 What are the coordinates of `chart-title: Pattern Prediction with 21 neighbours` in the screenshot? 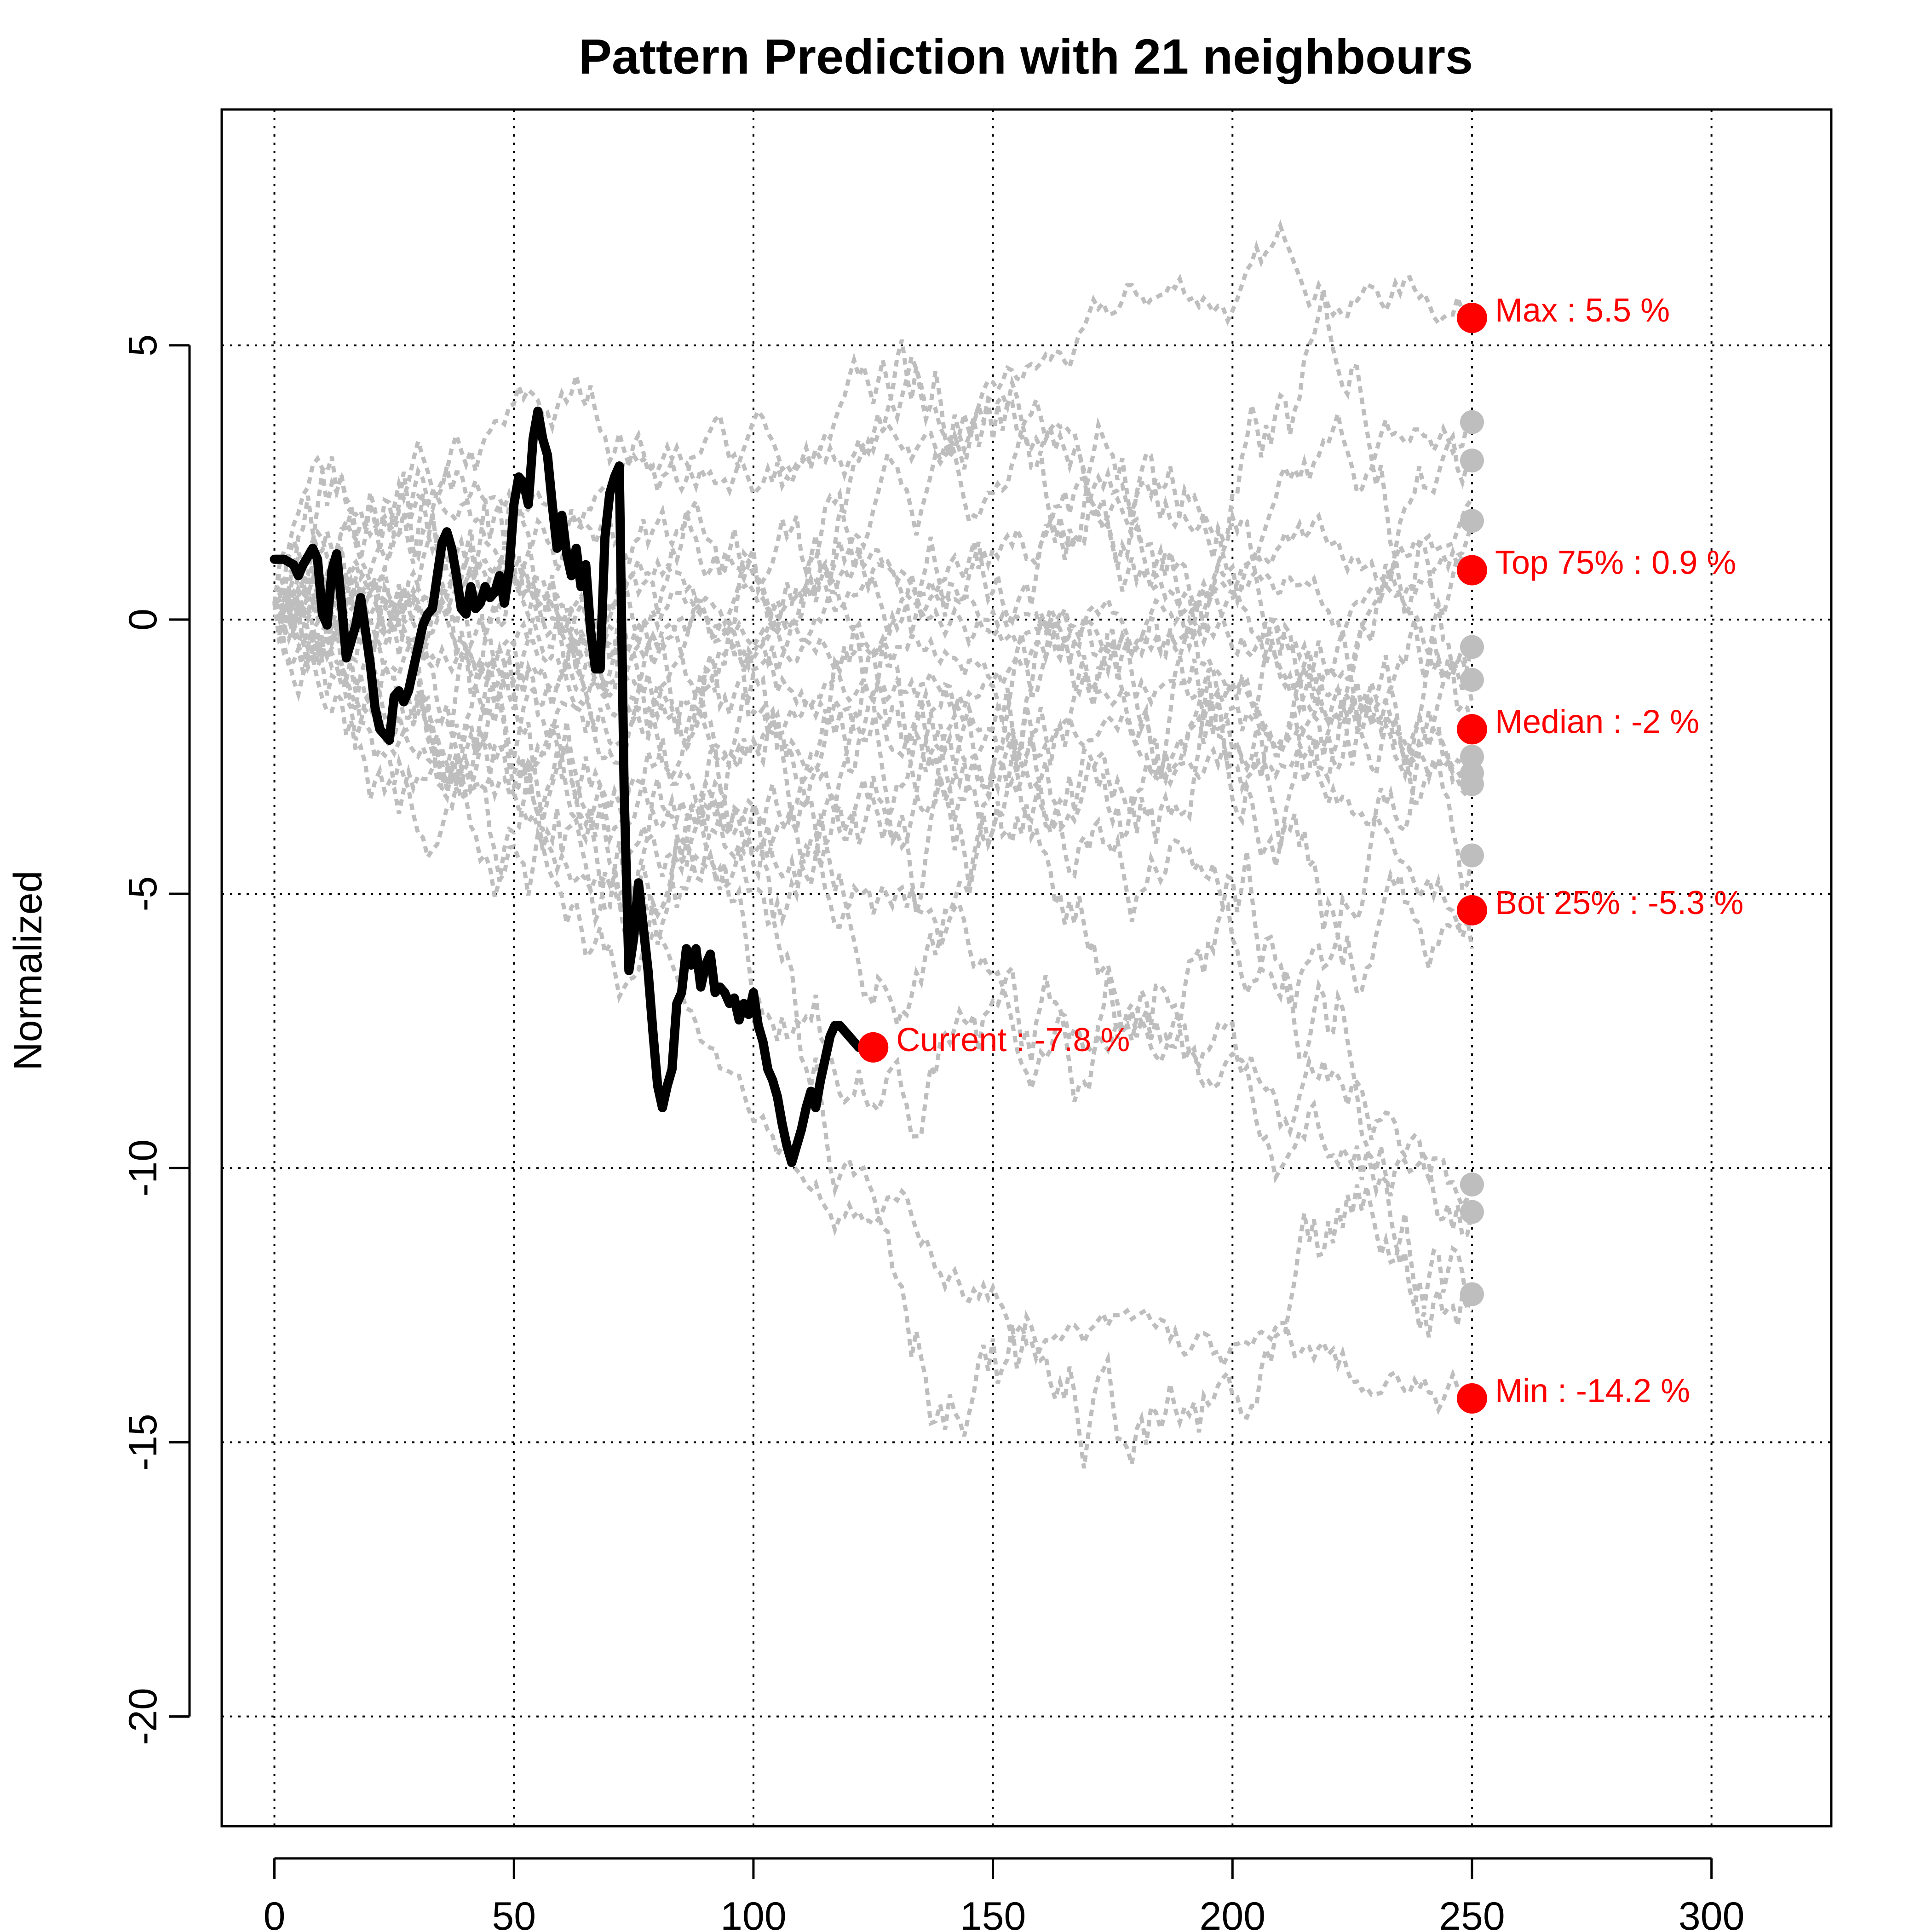 It's located at (1026, 56).